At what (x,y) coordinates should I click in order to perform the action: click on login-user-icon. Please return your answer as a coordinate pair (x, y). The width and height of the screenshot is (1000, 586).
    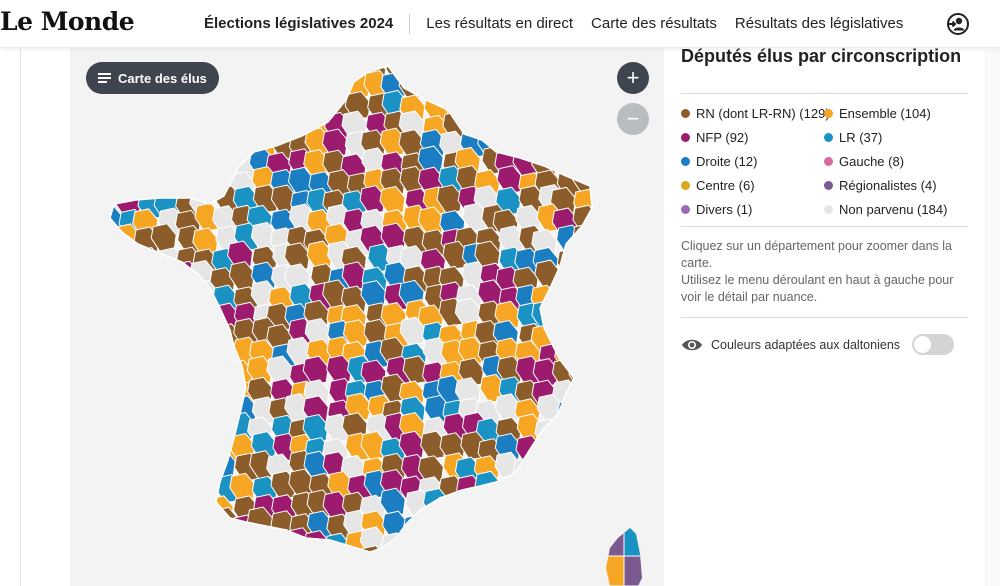
    Looking at the image, I should click on (958, 24).